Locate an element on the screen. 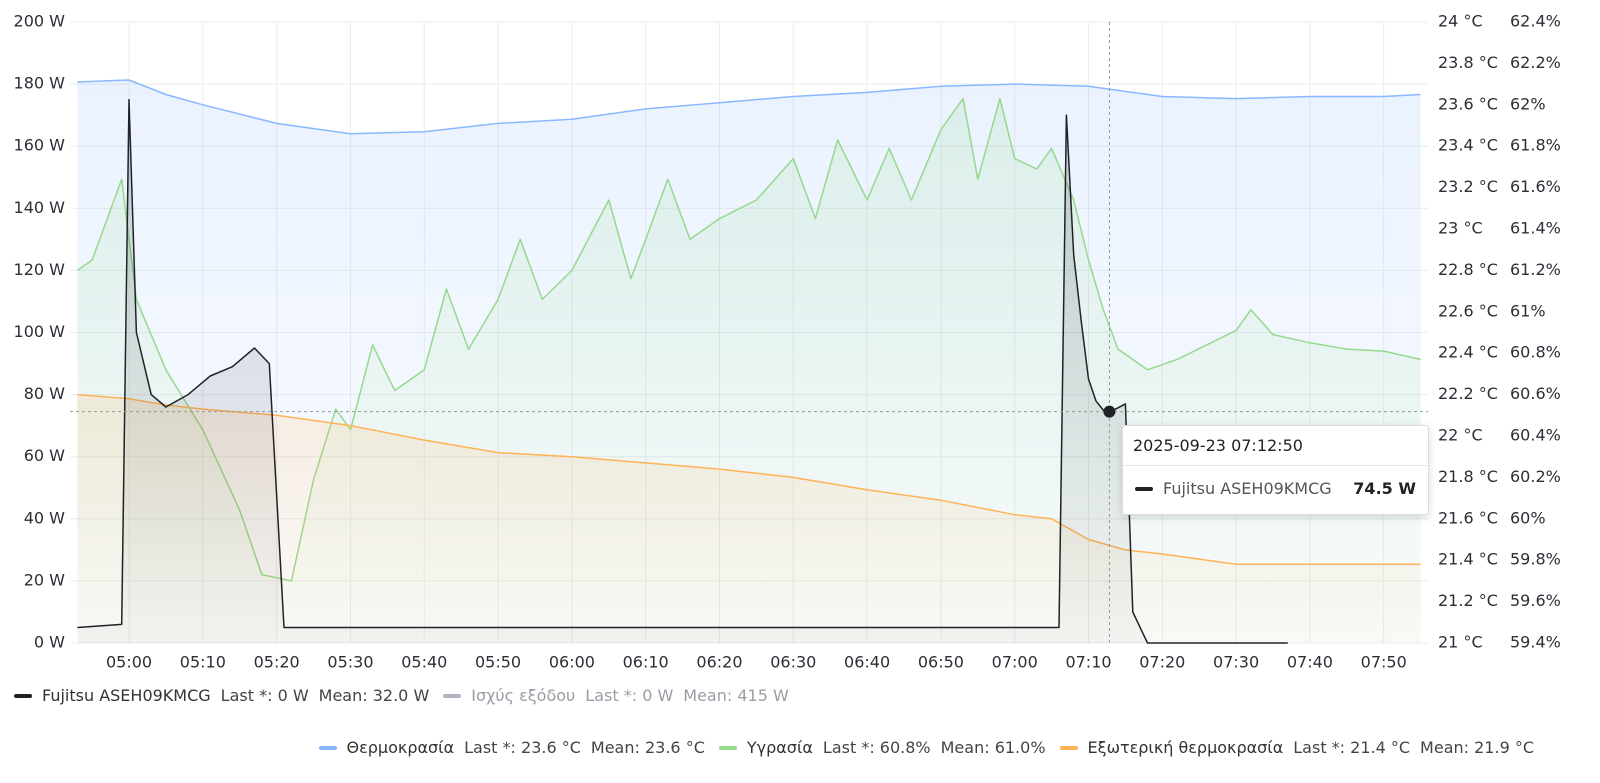 Image resolution: width=1600 pixels, height=783 pixels. x-tick-label: 05:10 is located at coordinates (203, 662).